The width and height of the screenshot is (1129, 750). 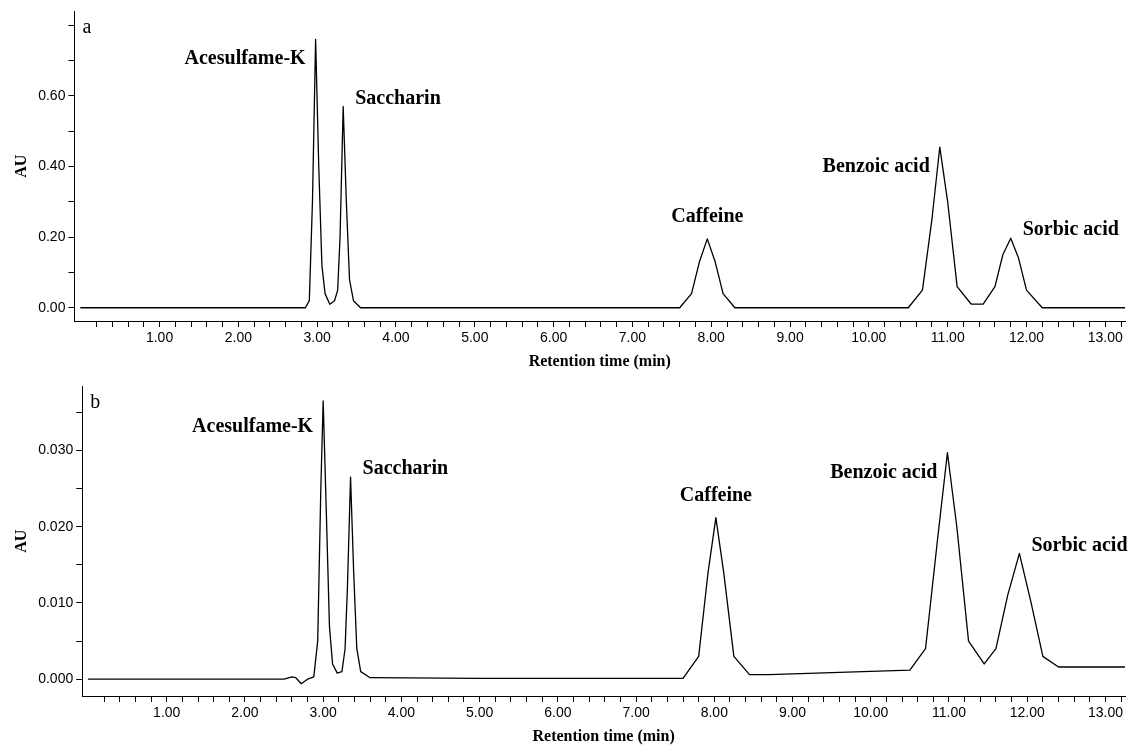 I want to click on y-tick-label: 0.60, so click(x=52, y=94).